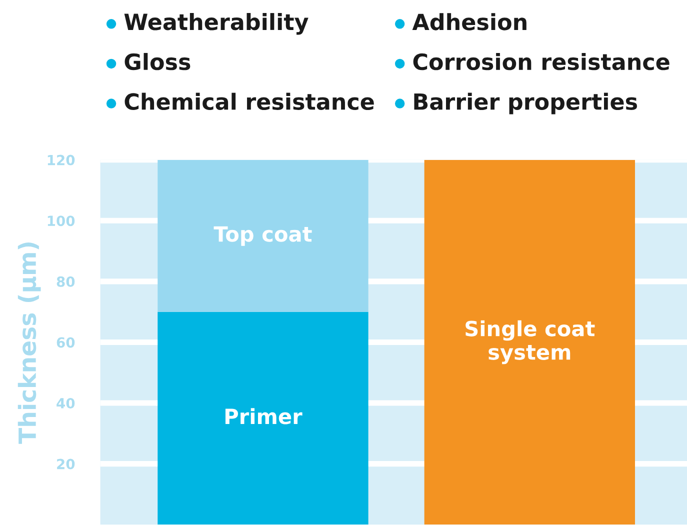  I want to click on text: Gloss, so click(157, 61).